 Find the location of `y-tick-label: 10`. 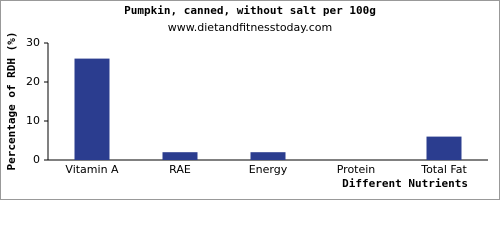

y-tick-label: 10 is located at coordinates (33, 120).